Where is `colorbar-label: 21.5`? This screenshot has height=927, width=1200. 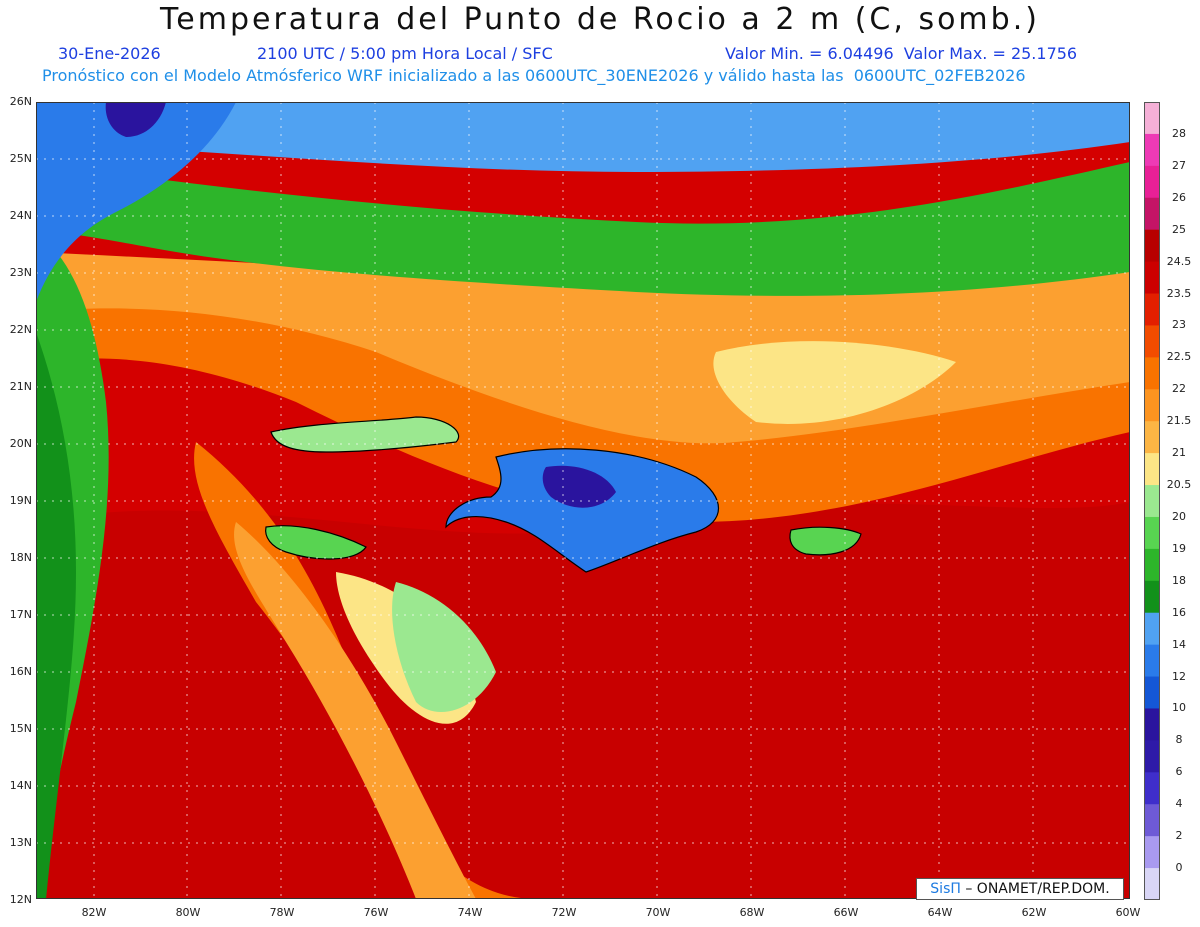 colorbar-label: 21.5 is located at coordinates (1179, 421).